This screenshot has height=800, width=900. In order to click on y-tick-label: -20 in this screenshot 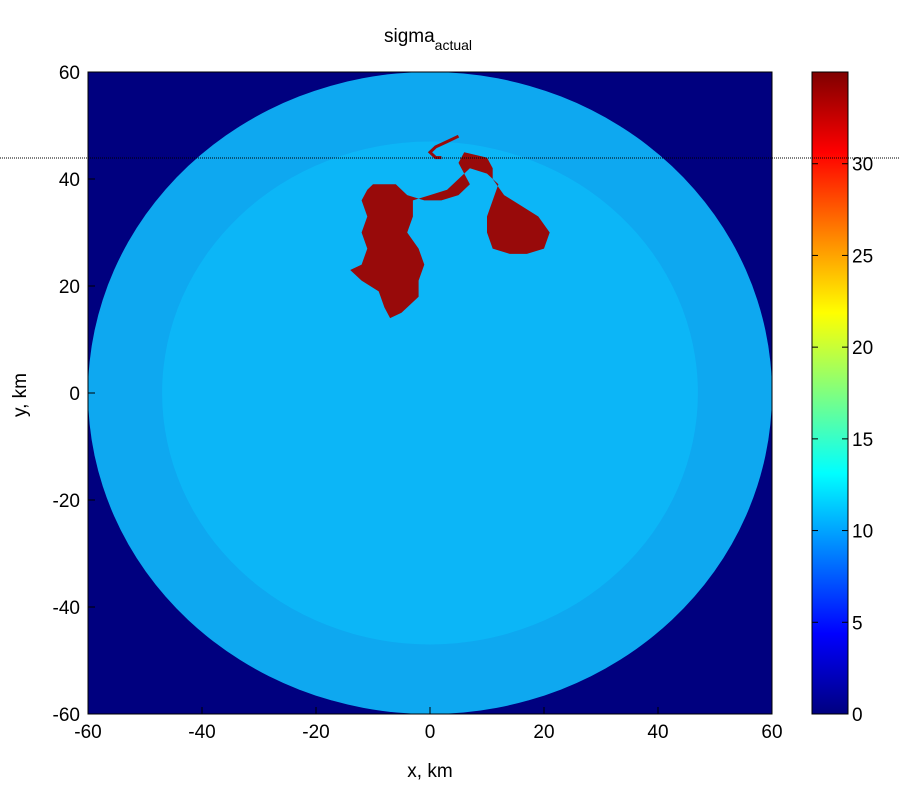, I will do `click(66, 501)`.